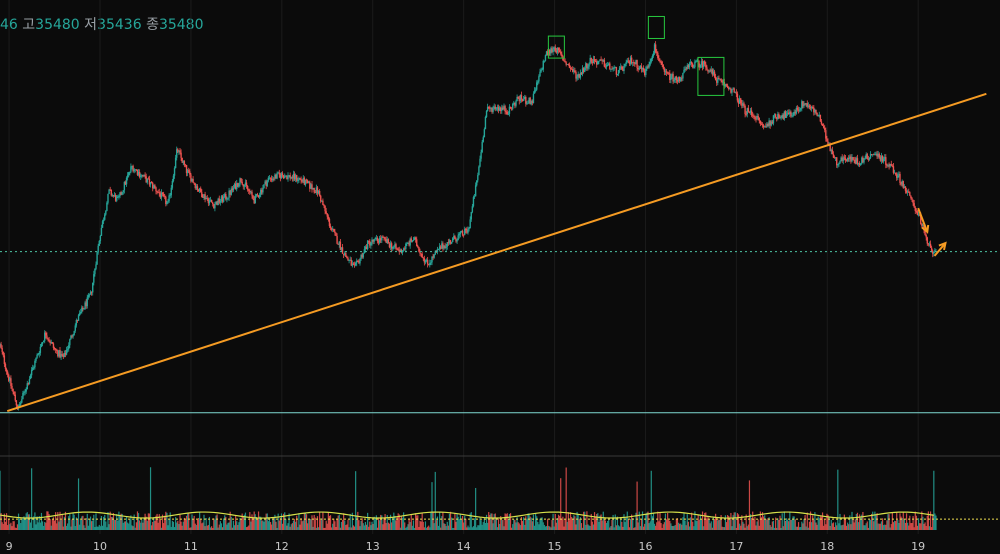 This screenshot has width=1000, height=554. I want to click on x-tick-label: 16, so click(645, 546).